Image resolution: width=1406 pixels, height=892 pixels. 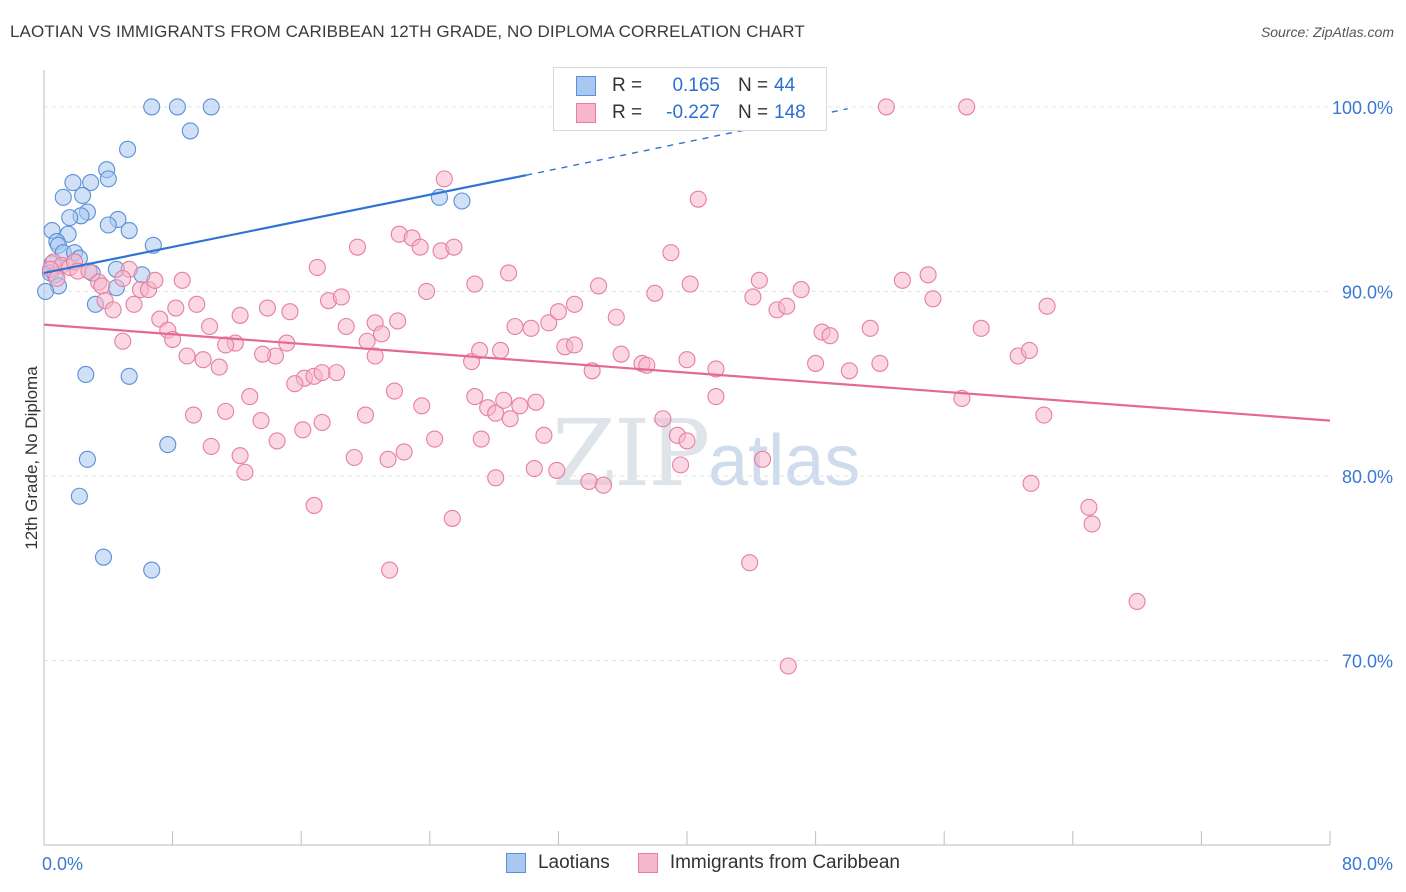 What do you see at coordinates (557, 863) in the screenshot?
I see `legend-item-laotians: Laotians` at bounding box center [557, 863].